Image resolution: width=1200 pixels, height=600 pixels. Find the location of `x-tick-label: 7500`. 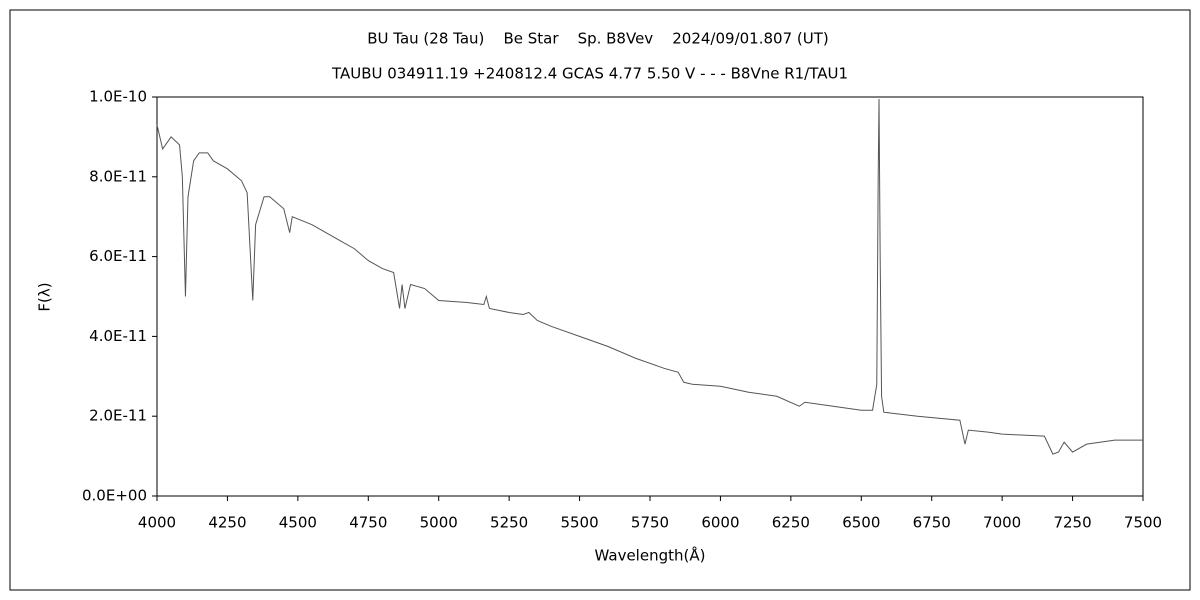

x-tick-label: 7500 is located at coordinates (1143, 523).